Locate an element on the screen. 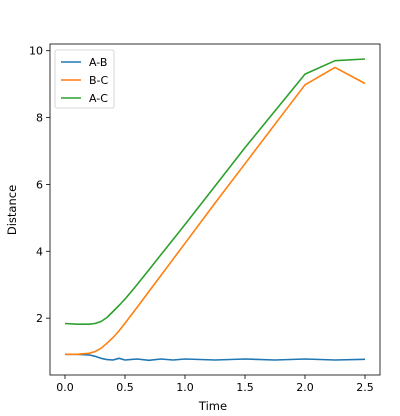 Image resolution: width=400 pixels, height=416 pixels. legend: A-B B-C A-C is located at coordinates (84, 79).